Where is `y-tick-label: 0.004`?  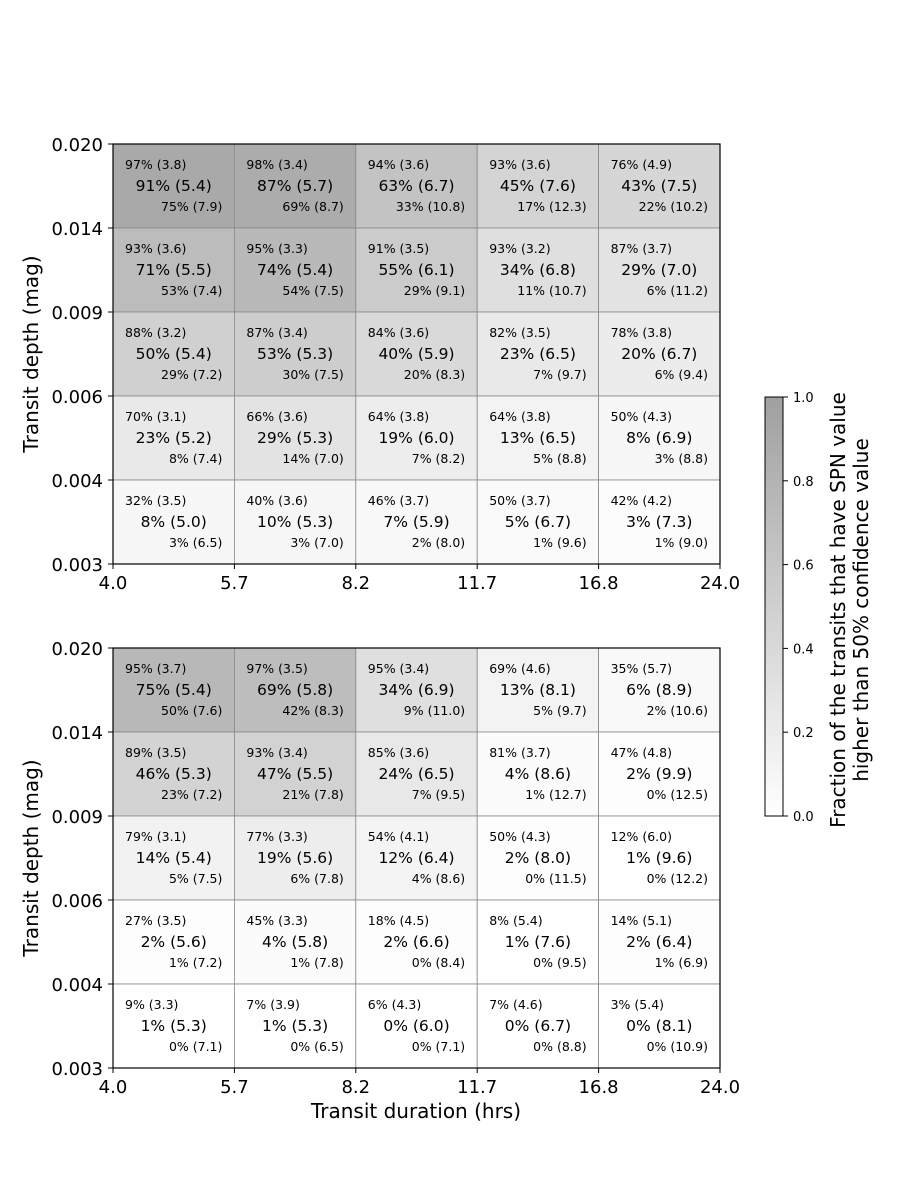 y-tick-label: 0.004 is located at coordinates (77, 985).